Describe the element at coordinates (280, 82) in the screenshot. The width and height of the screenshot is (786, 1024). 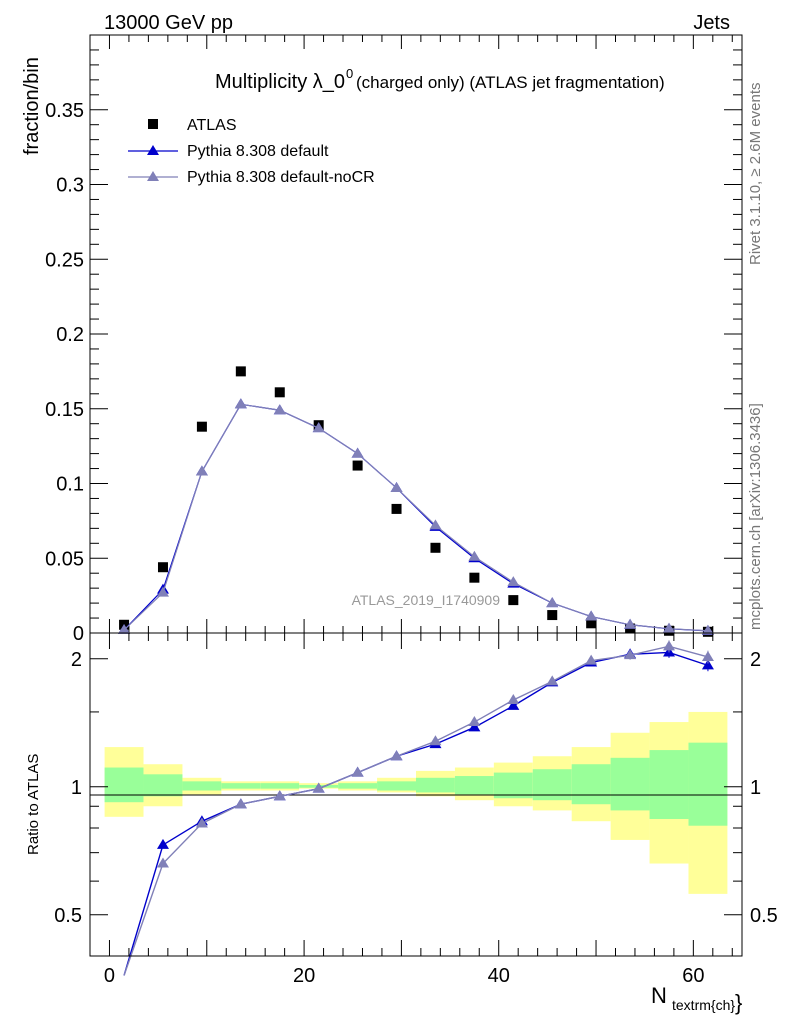
I see `plot-title: Multiplicity λ_0` at that location.